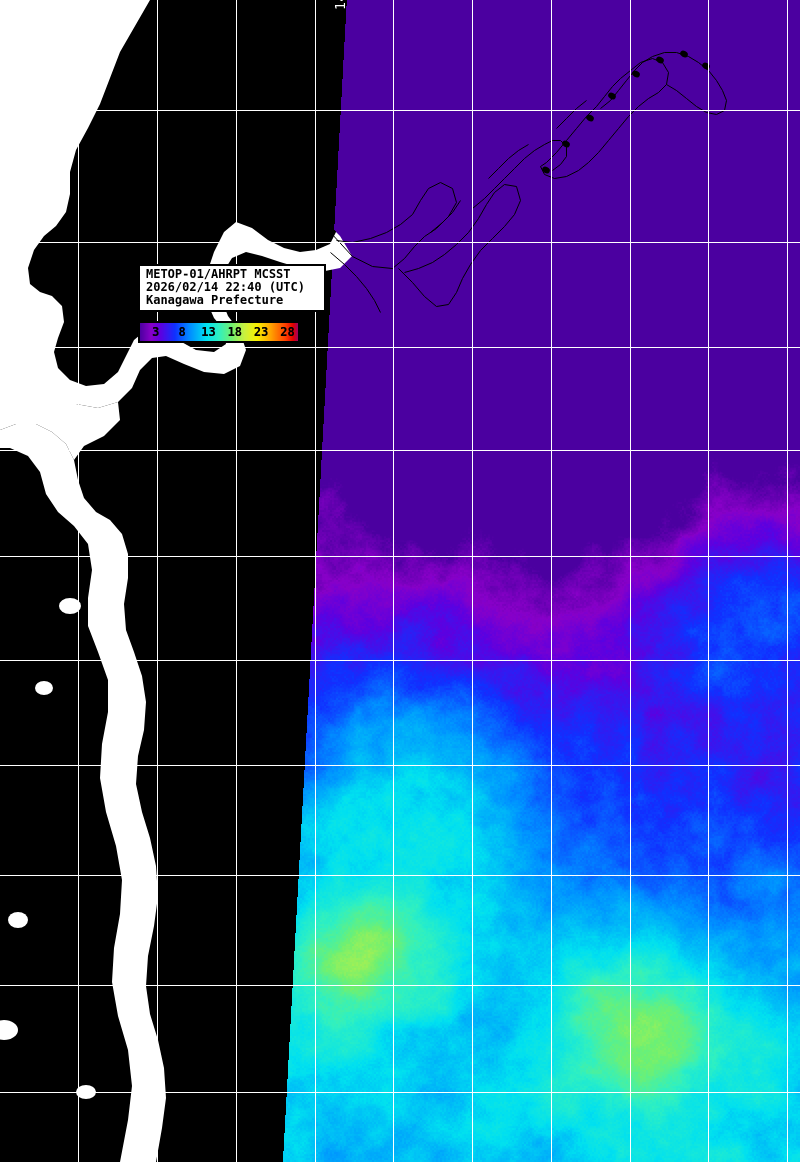 This screenshot has height=1162, width=800. What do you see at coordinates (208, 332) in the screenshot?
I see `colorbar-tick-label: 13` at bounding box center [208, 332].